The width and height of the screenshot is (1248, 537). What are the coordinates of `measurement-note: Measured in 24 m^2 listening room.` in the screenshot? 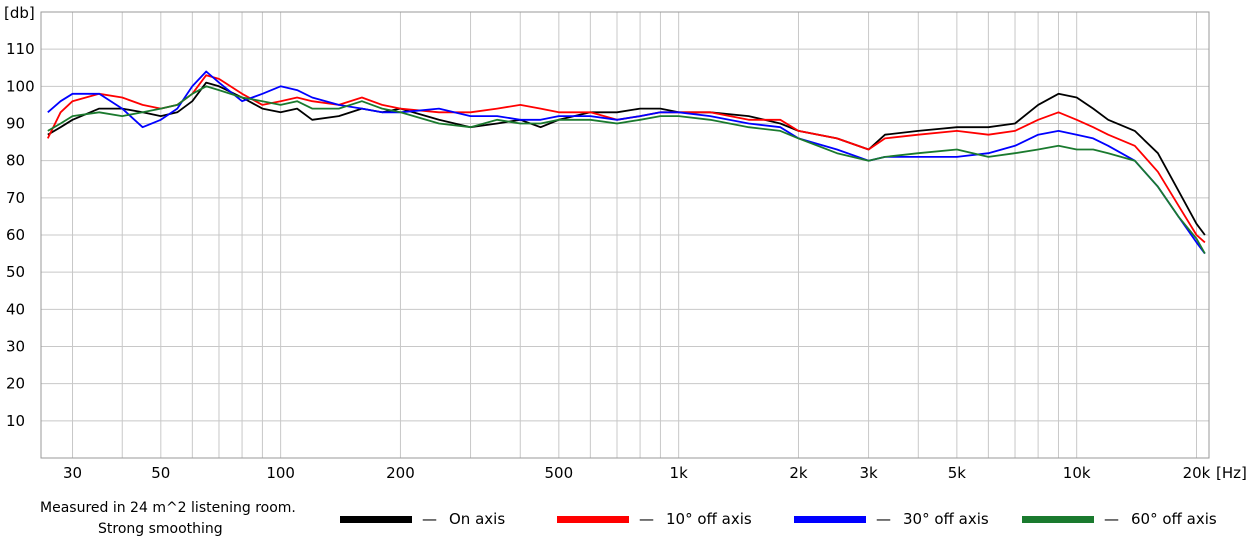 It's located at (168, 508).